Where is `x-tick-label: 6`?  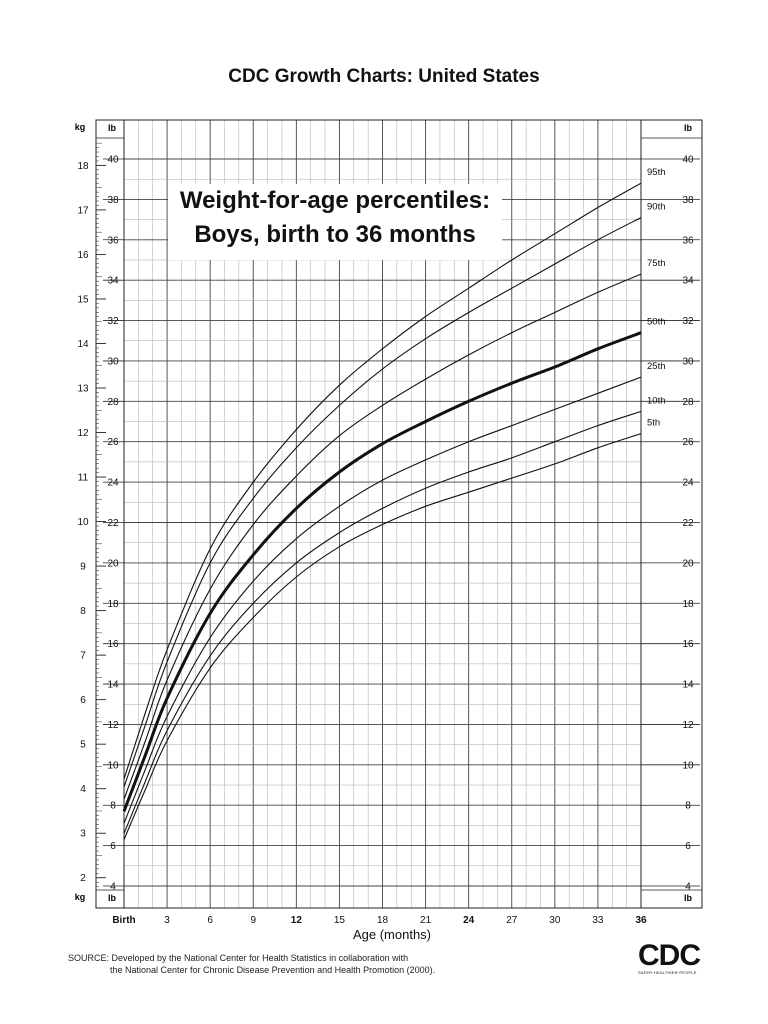
x-tick-label: 6 is located at coordinates (210, 920).